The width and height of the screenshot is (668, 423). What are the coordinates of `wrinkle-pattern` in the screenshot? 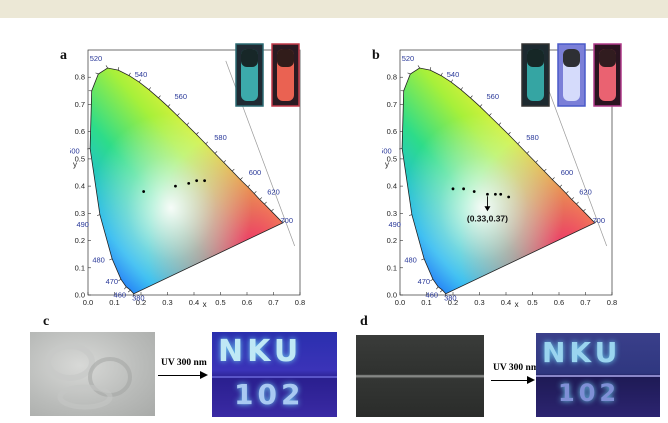 It's located at (88, 376).